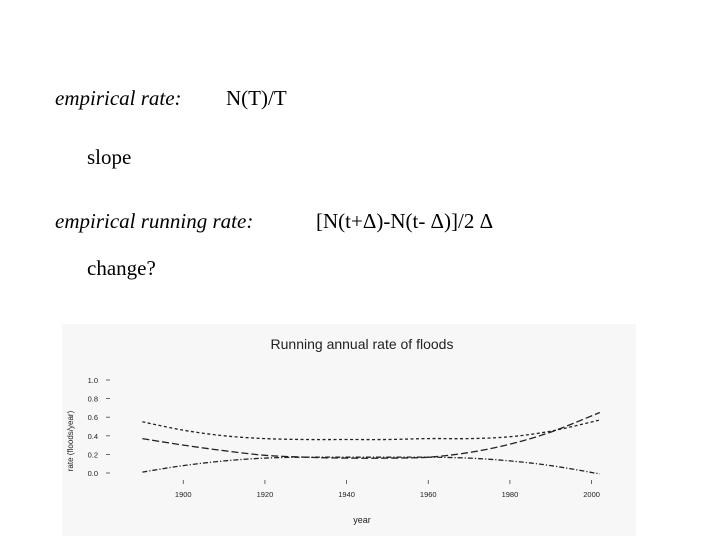 Image resolution: width=720 pixels, height=540 pixels. What do you see at coordinates (362, 344) in the screenshot?
I see `chart-title: Running annual rate of floods` at bounding box center [362, 344].